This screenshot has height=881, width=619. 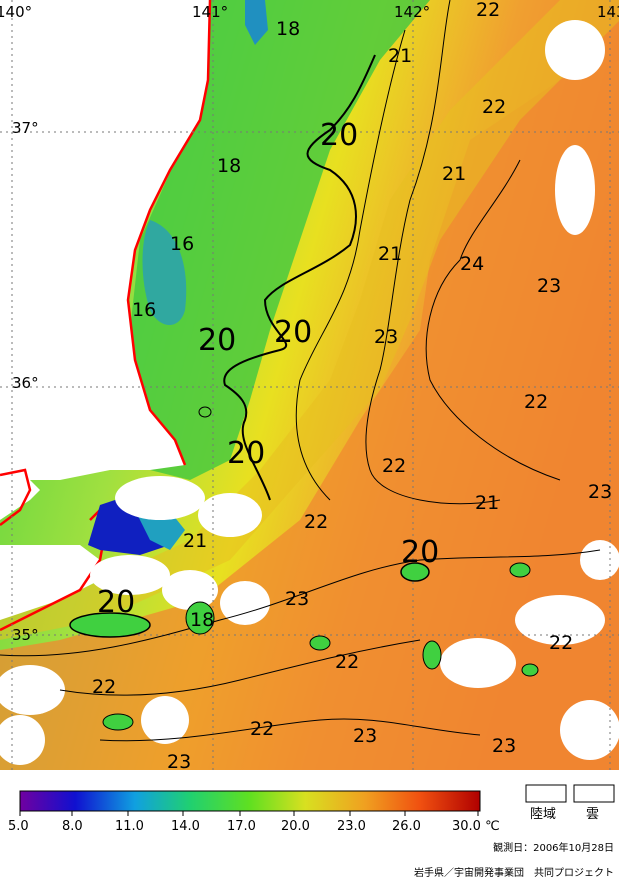 I want to click on legend-tick-label: 30.0 ℃, so click(x=476, y=826).